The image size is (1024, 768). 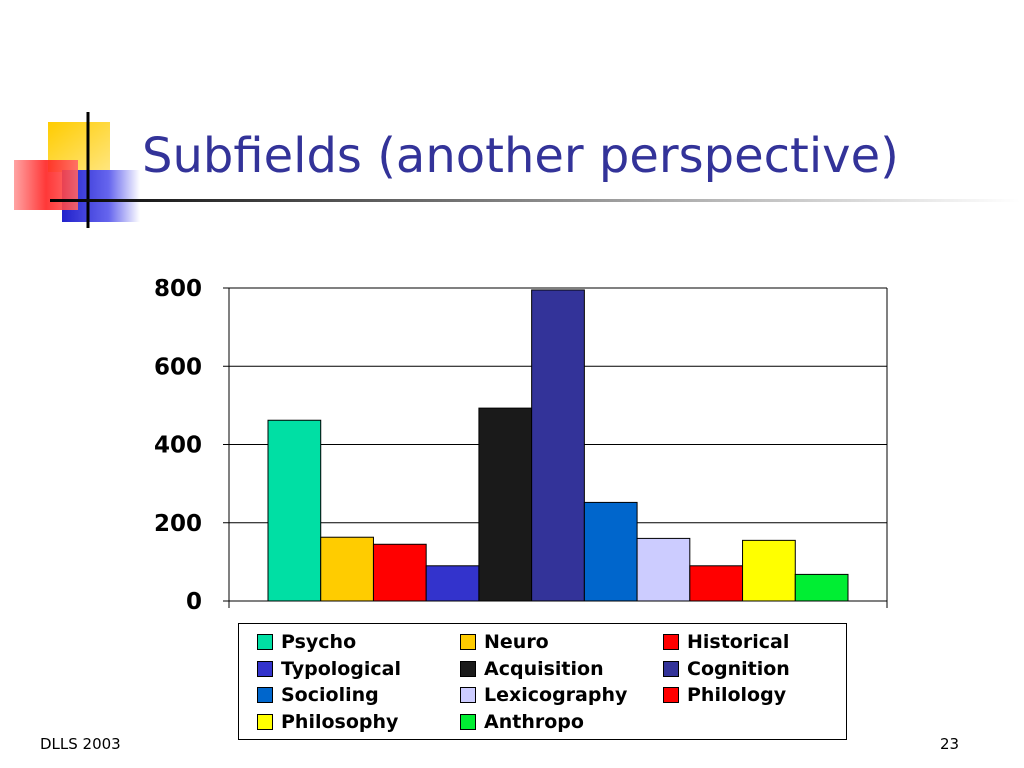 I want to click on legend-item-philology: Philology, so click(x=724, y=695).